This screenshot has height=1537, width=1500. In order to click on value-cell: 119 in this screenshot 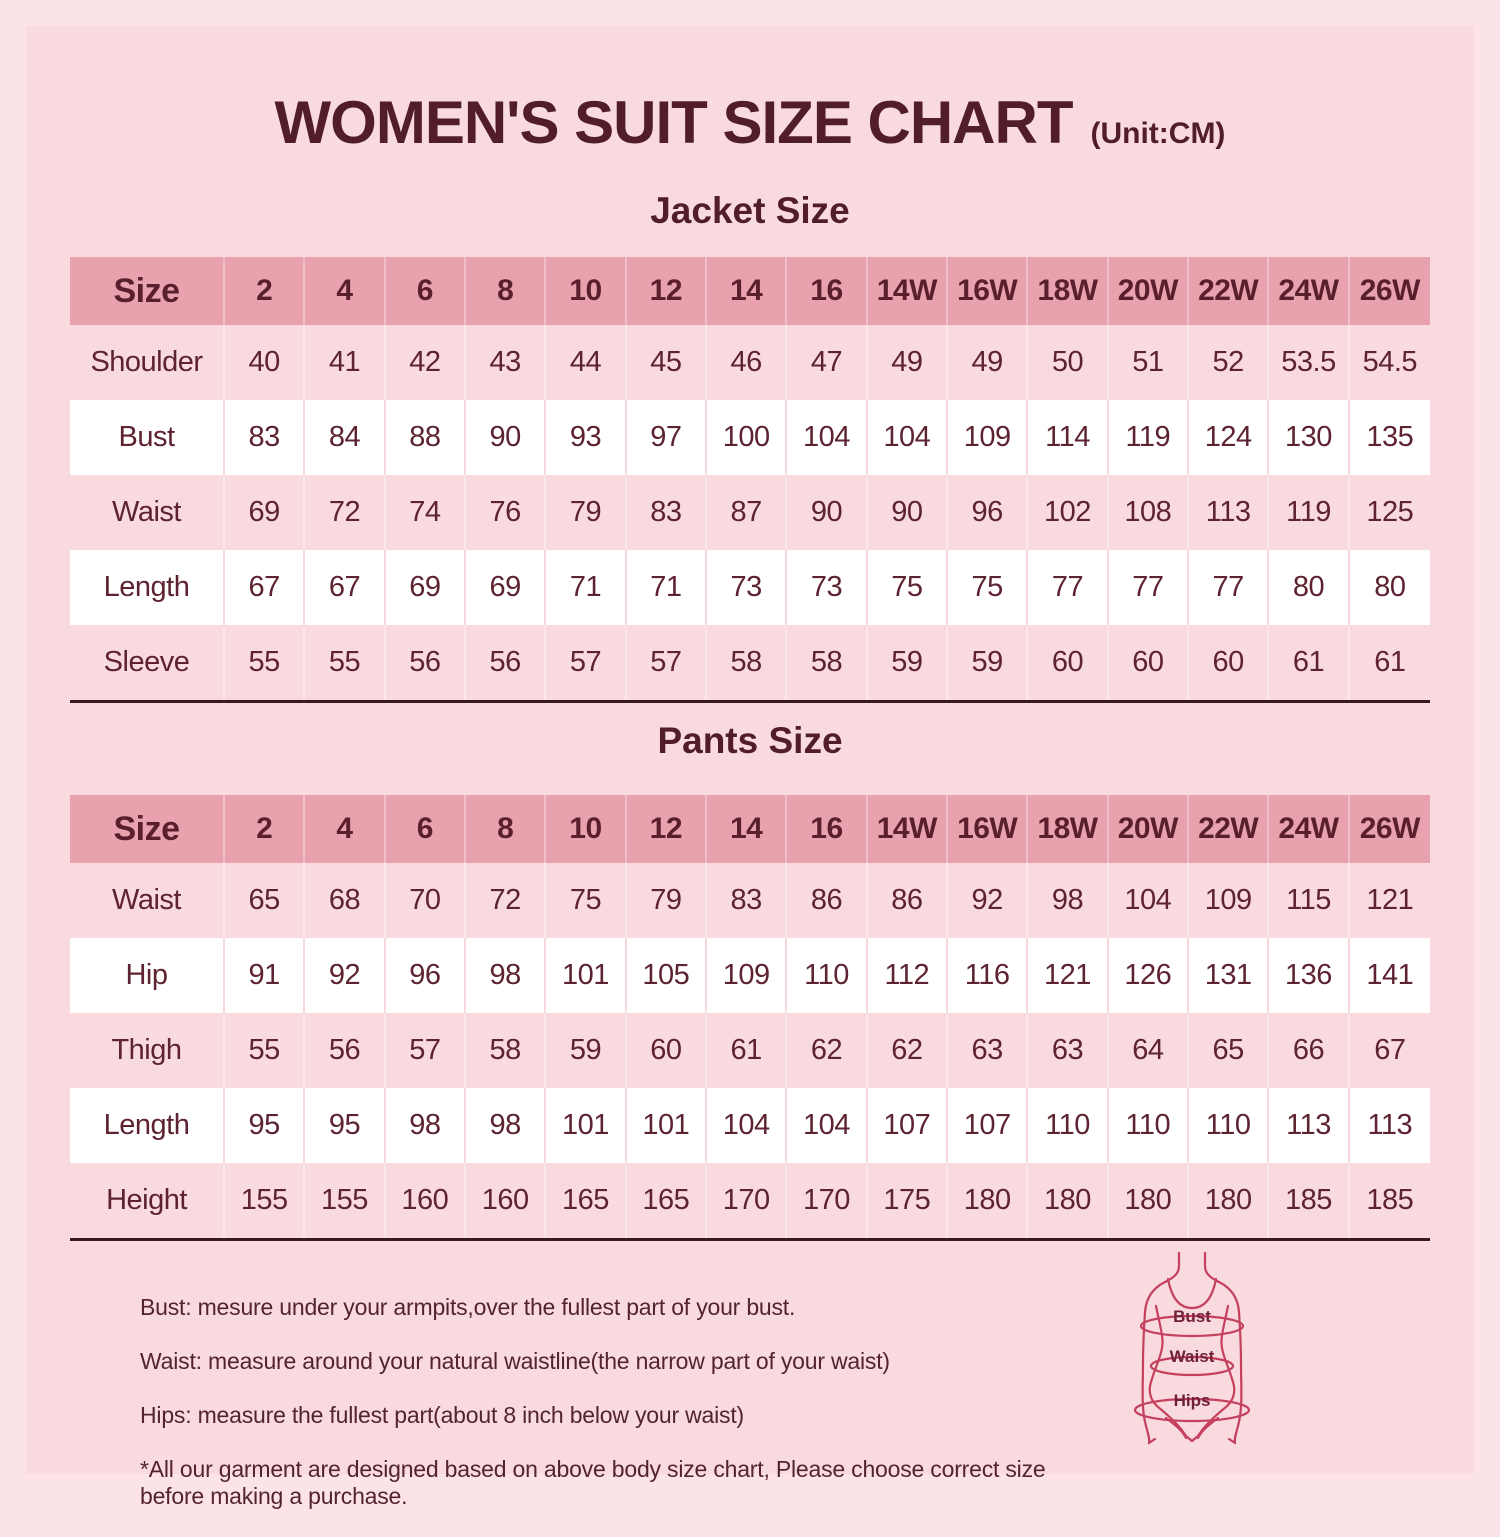, I will do `click(1309, 512)`.